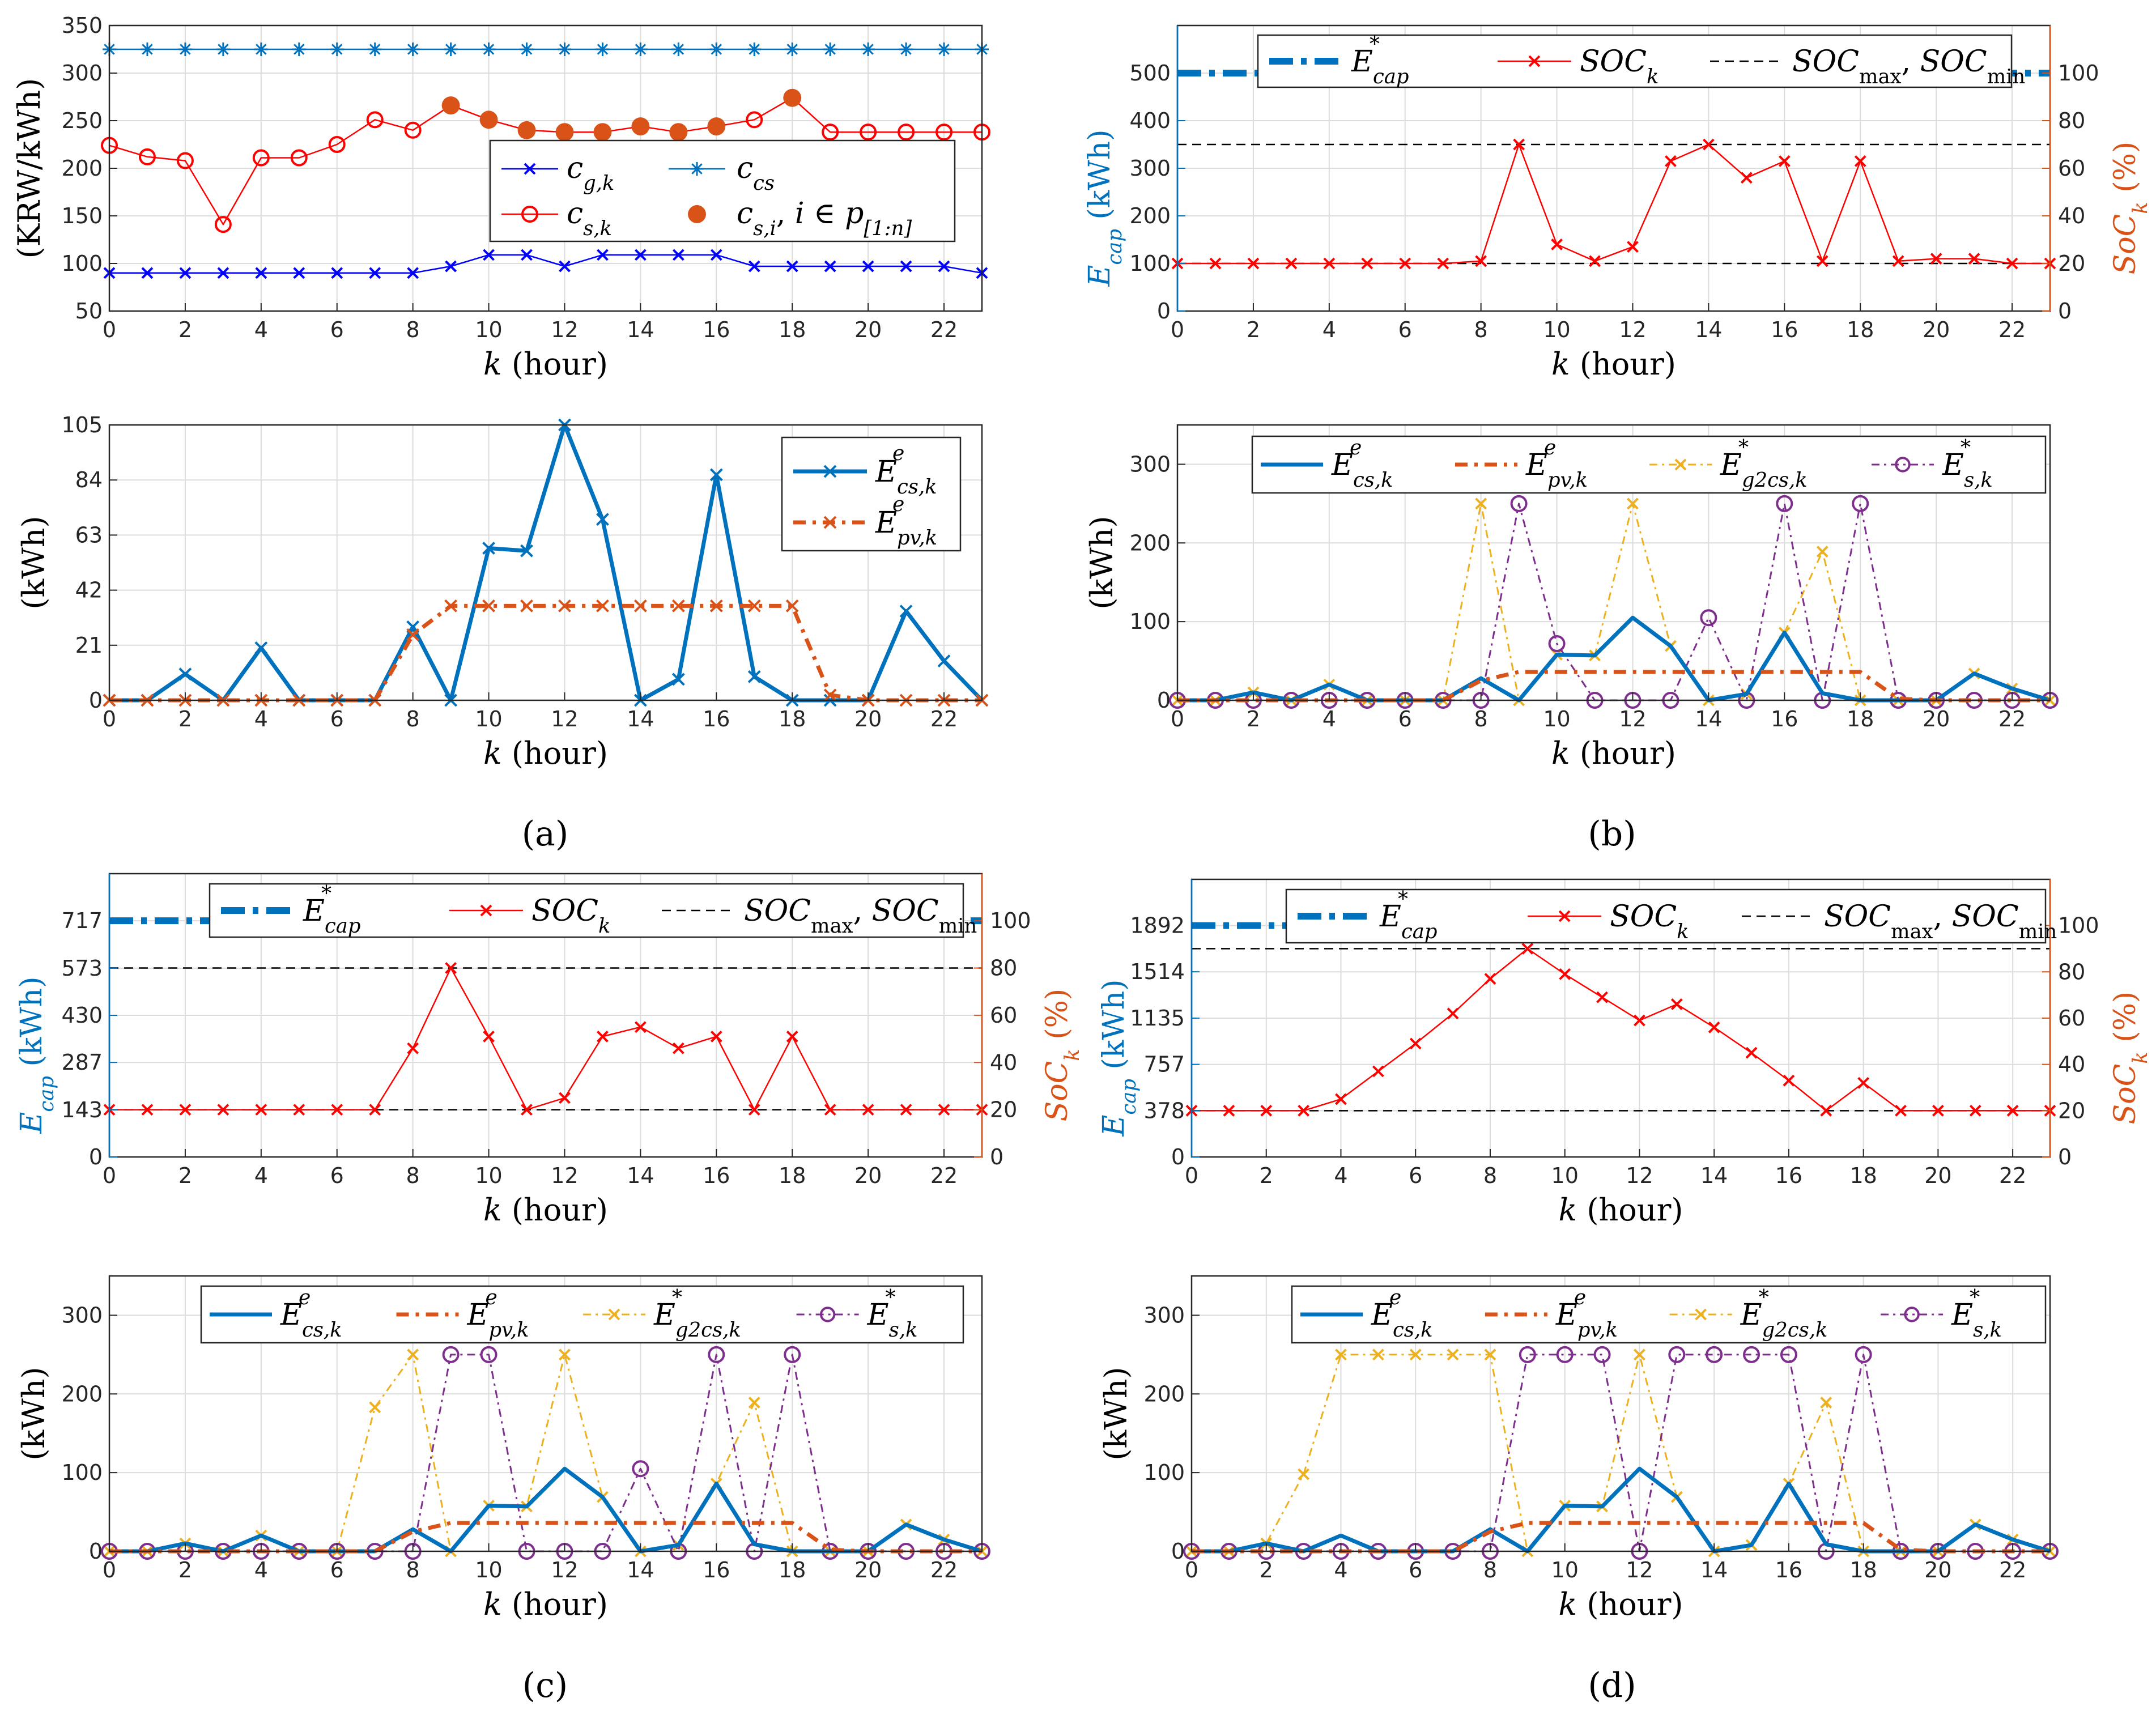  I want to click on chart-b-top-ytick-label: 400, so click(1150, 120).